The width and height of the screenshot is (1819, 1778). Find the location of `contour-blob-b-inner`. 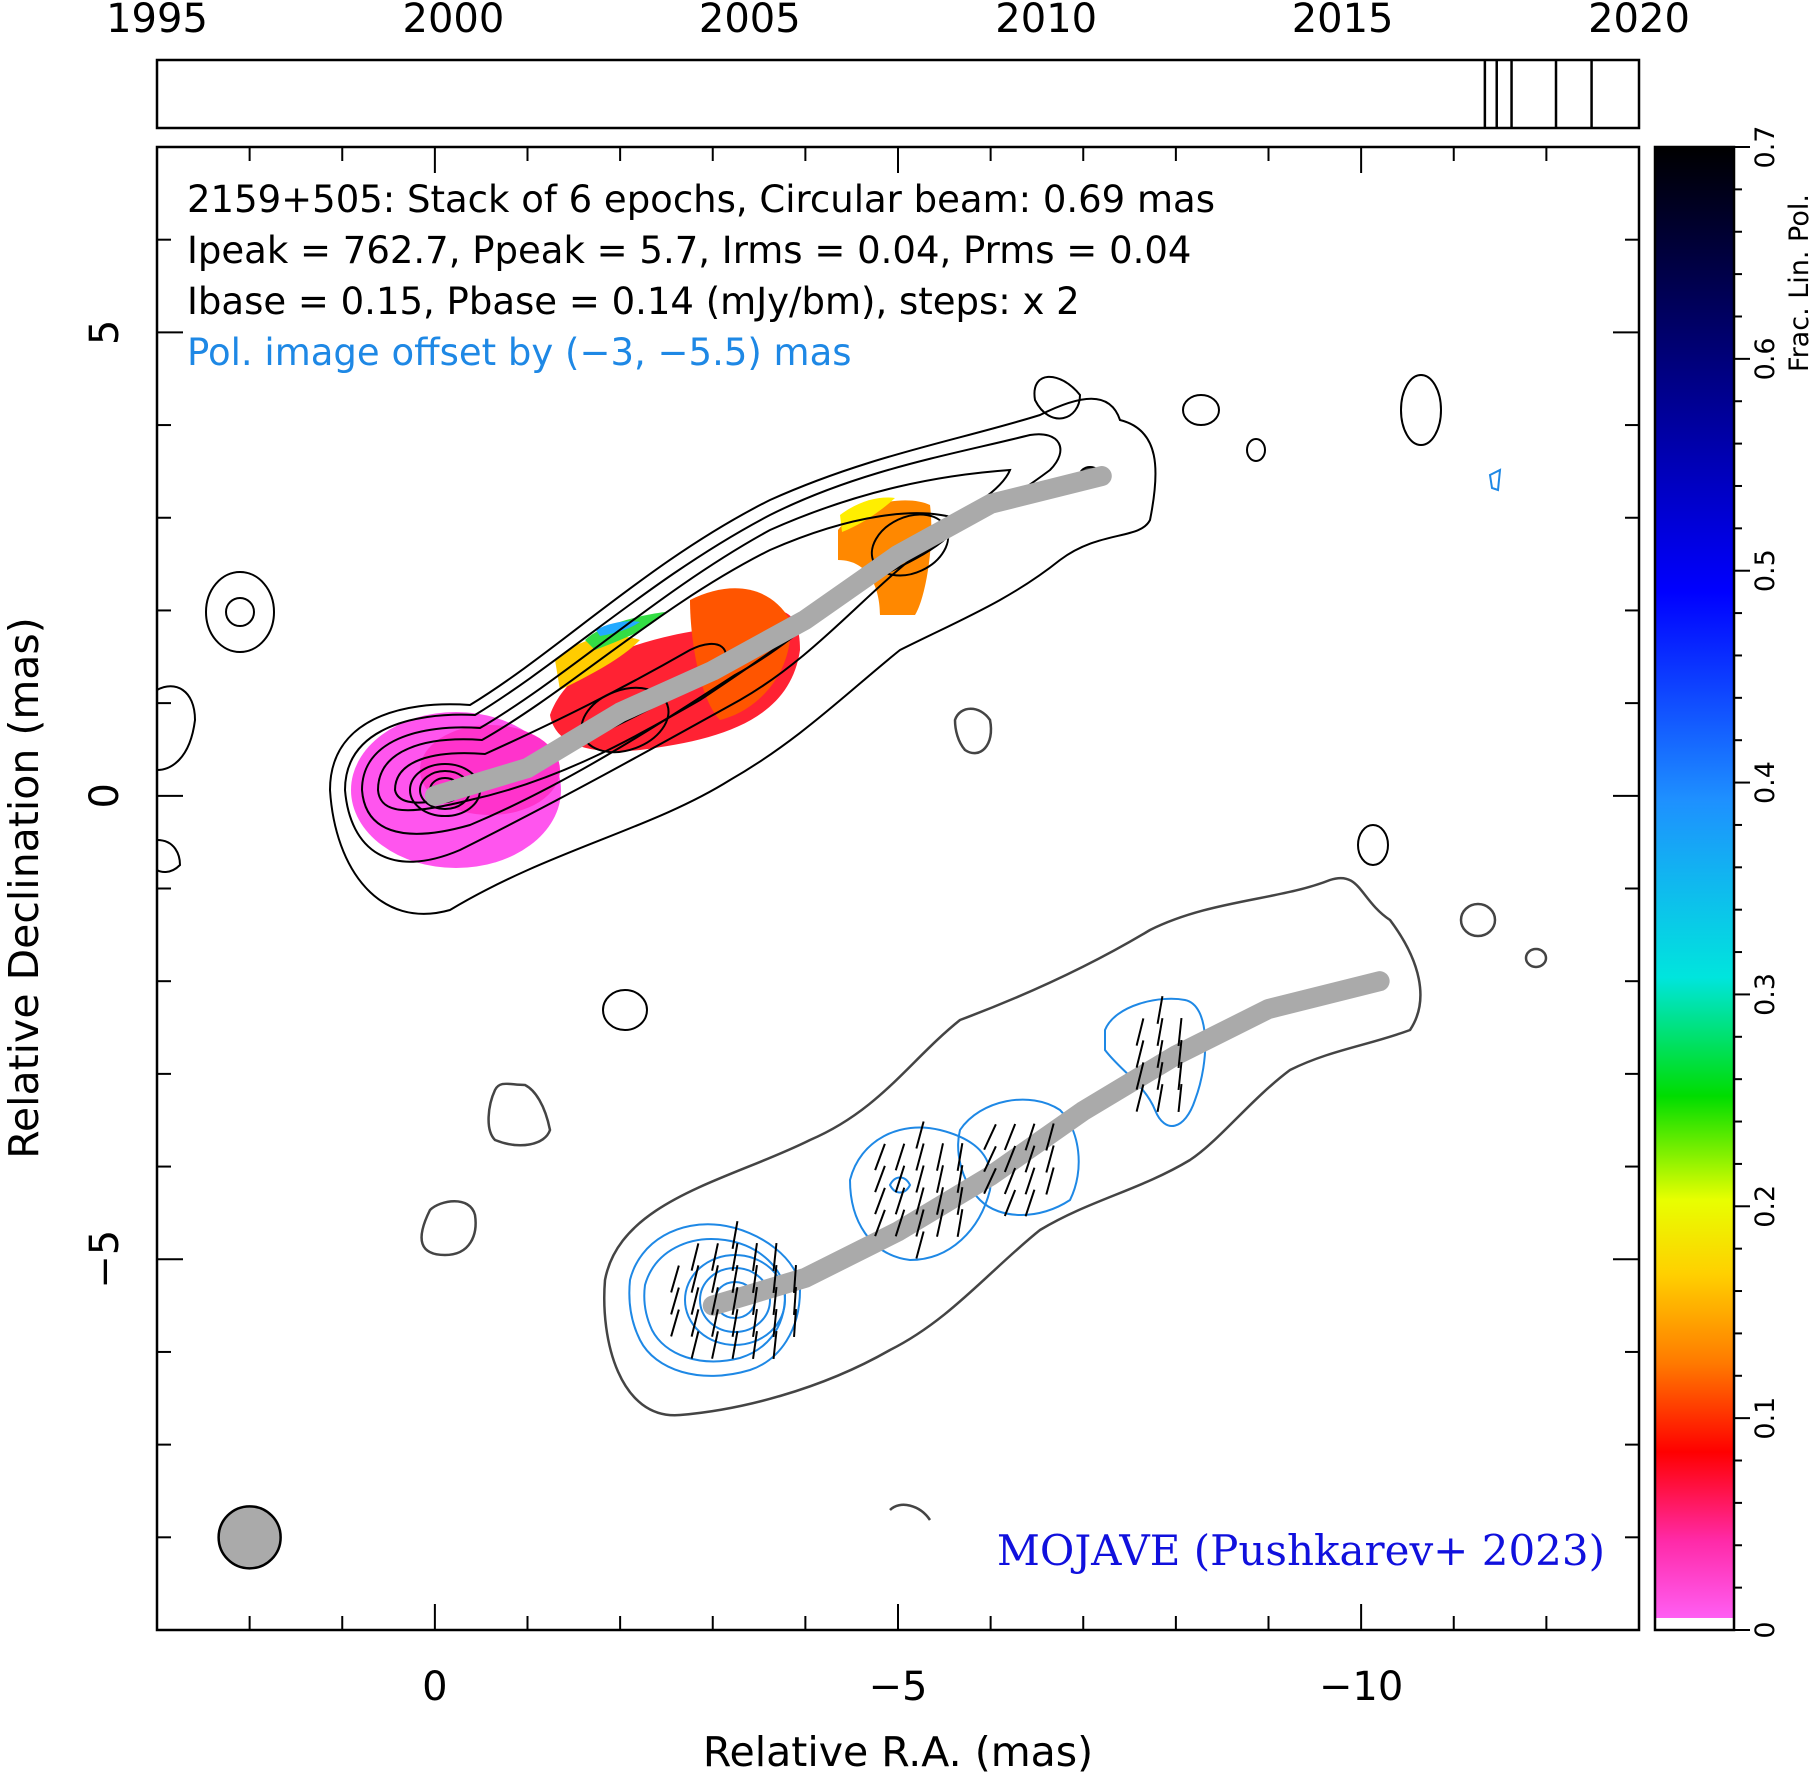

contour-blob-b-inner is located at coordinates (240, 612).